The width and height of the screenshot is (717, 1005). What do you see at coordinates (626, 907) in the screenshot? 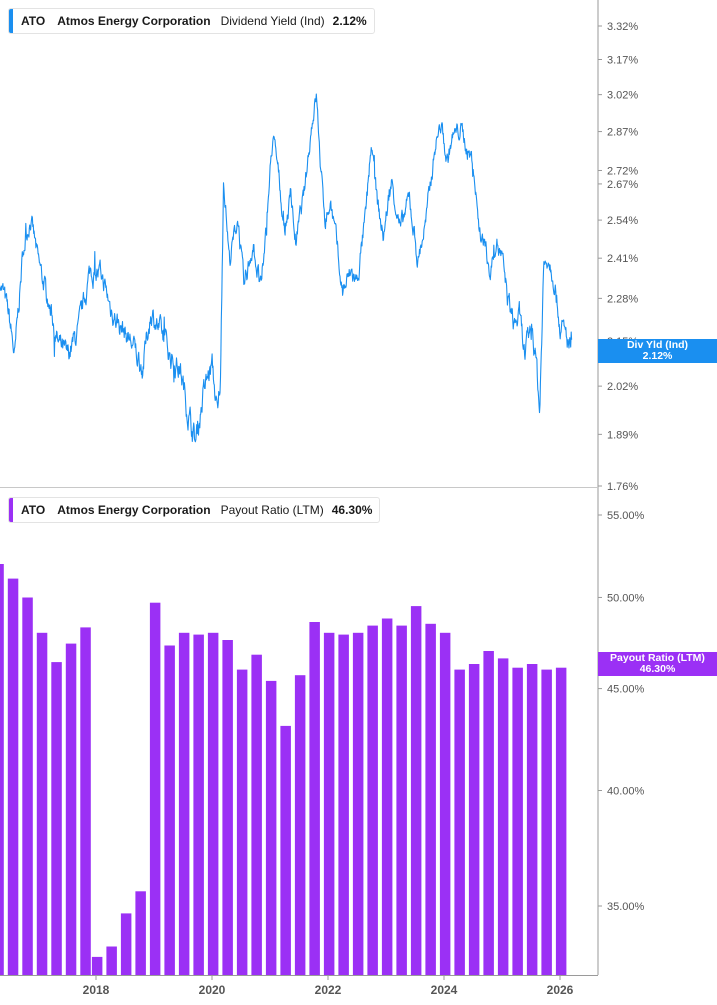
I see `y-tick-label: 35.00%` at bounding box center [626, 907].